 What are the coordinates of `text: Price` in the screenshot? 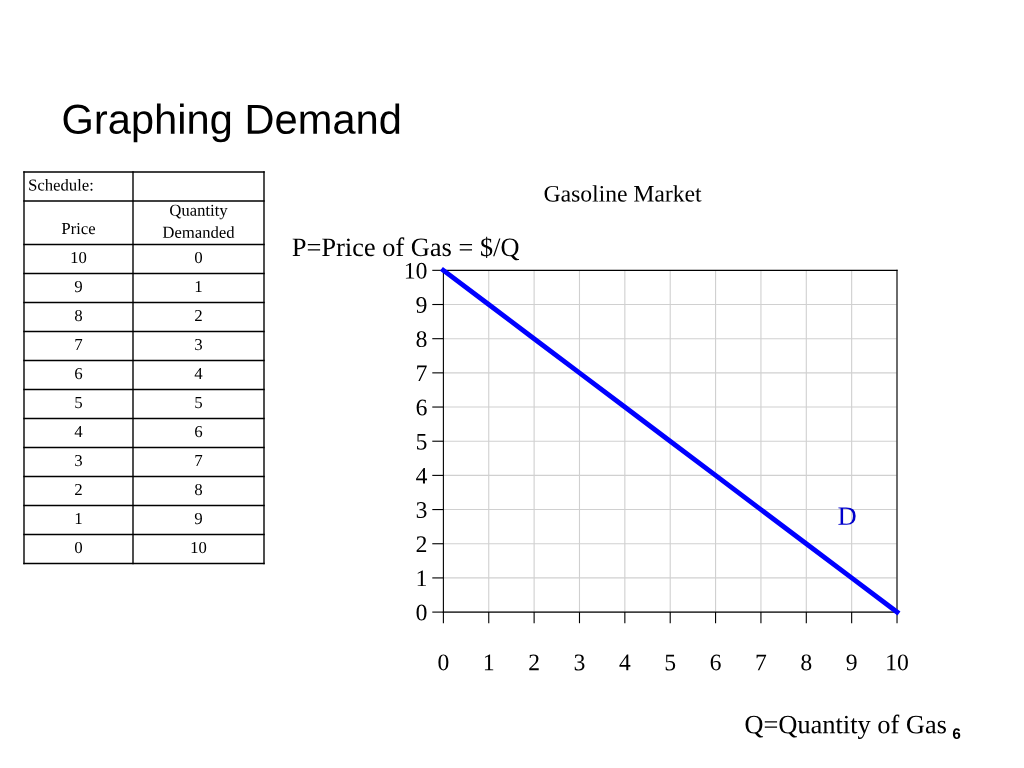 It's located at (78, 228).